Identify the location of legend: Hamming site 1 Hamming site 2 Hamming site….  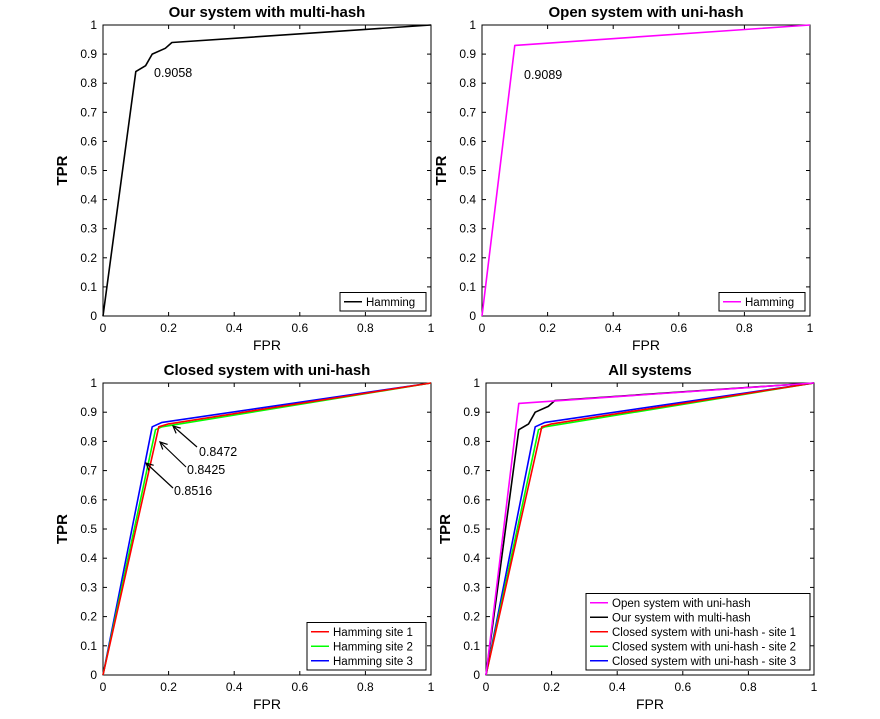
(366, 646).